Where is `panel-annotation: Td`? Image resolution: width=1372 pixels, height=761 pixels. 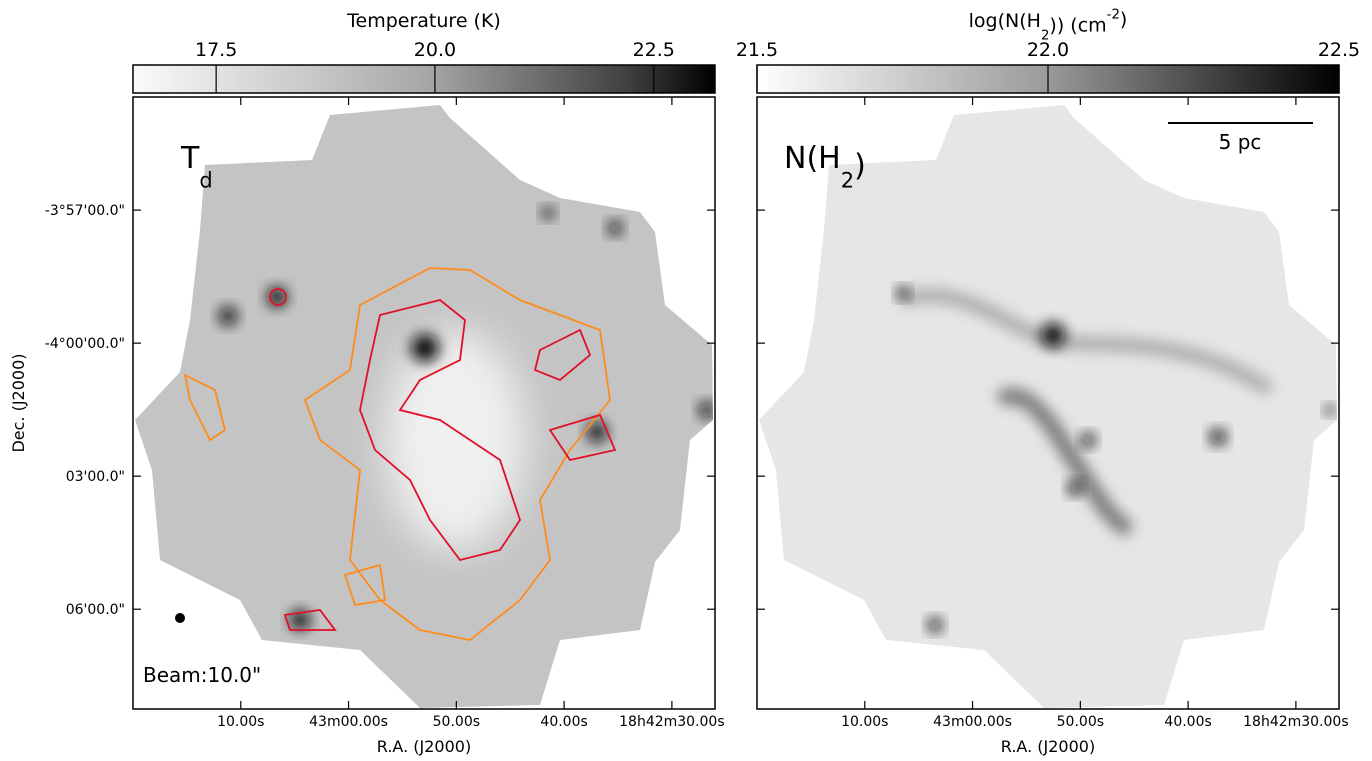
panel-annotation: Td is located at coordinates (196, 166).